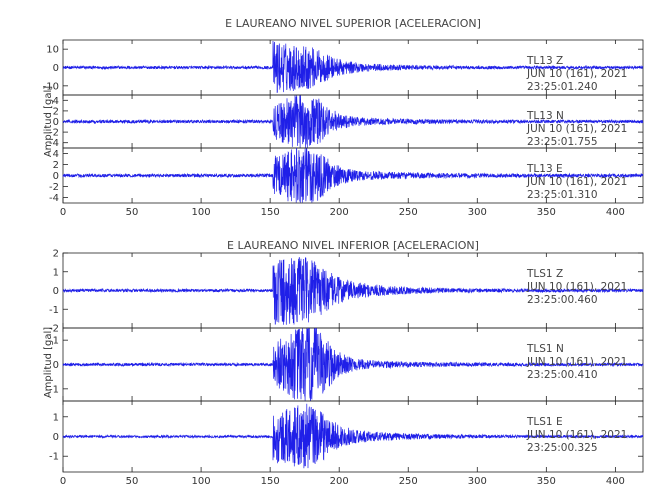 This screenshot has width=650, height=500. I want to click on y-tick-label: -10, so click(51, 86).